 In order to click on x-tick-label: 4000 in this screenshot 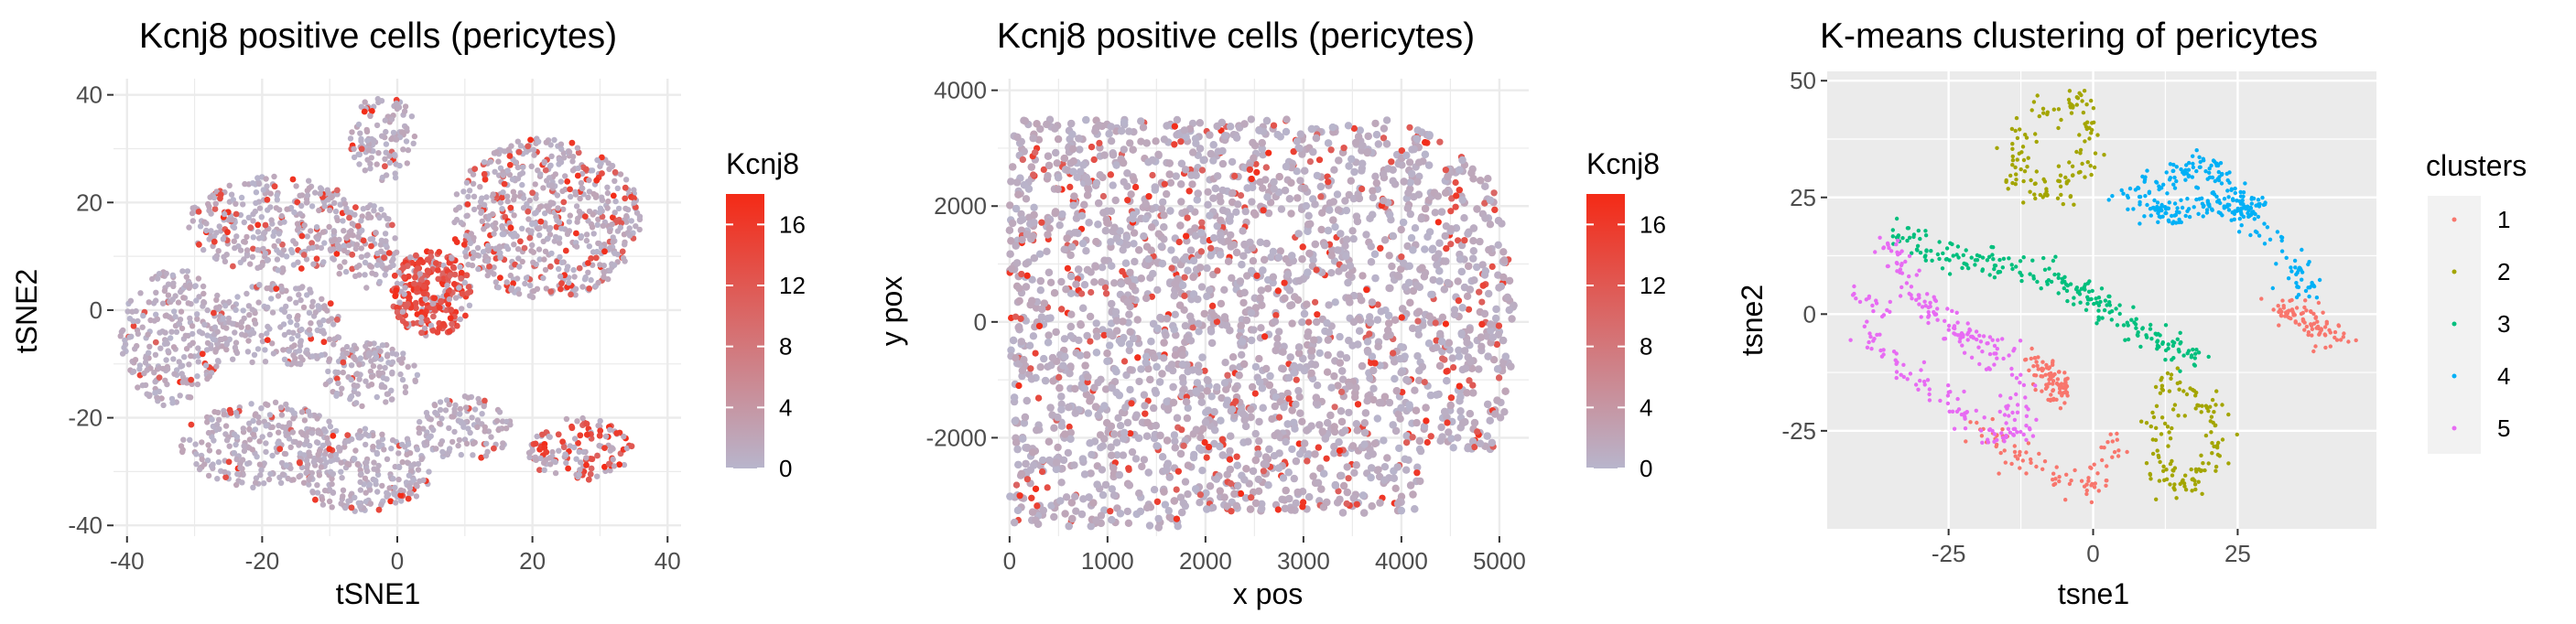, I will do `click(1402, 561)`.